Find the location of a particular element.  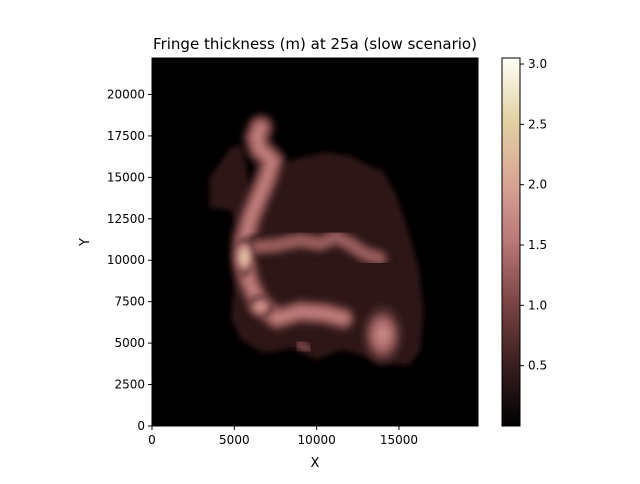

colorbar-tick-label: 2.5 is located at coordinates (537, 124).